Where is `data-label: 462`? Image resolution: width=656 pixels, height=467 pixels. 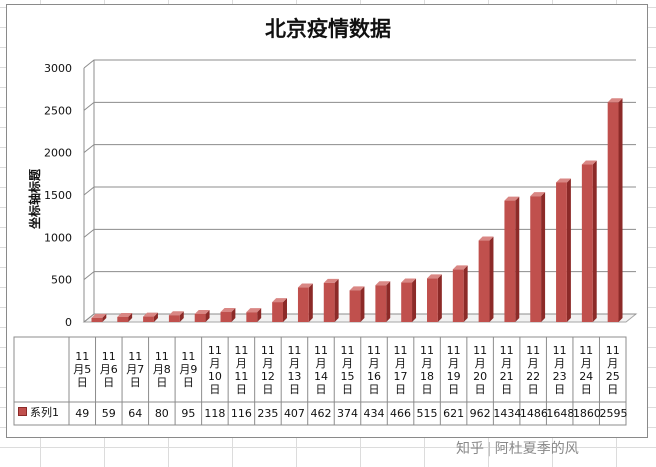
data-label: 462 is located at coordinates (321, 413).